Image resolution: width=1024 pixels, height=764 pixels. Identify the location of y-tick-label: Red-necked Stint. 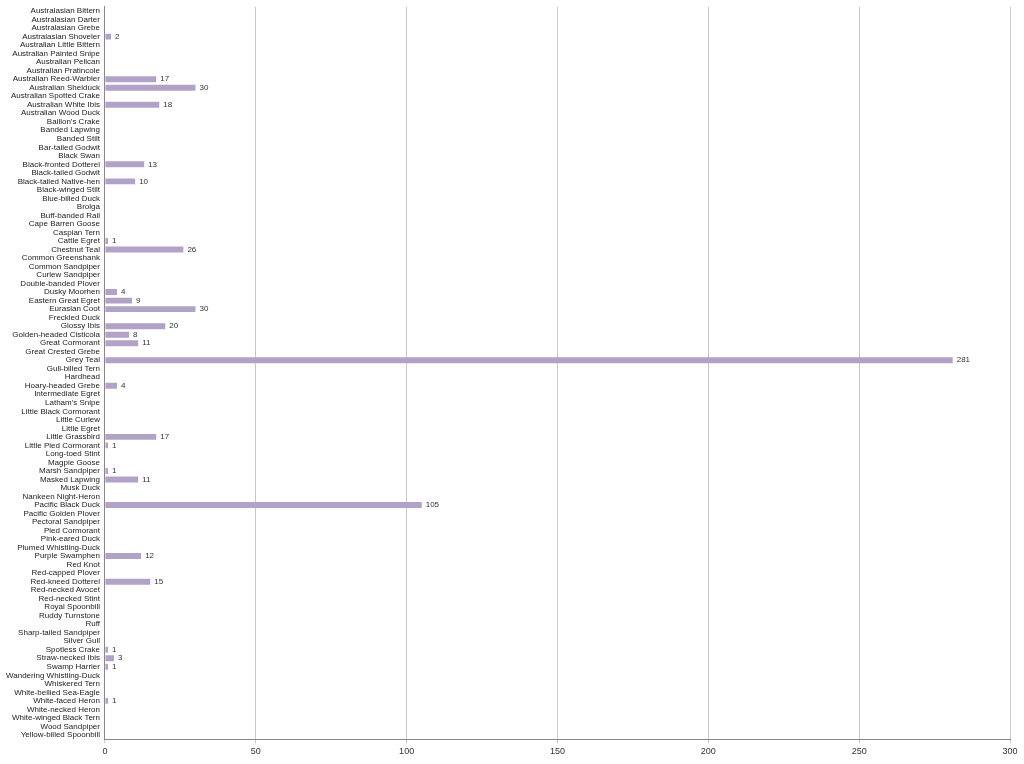
(69, 598).